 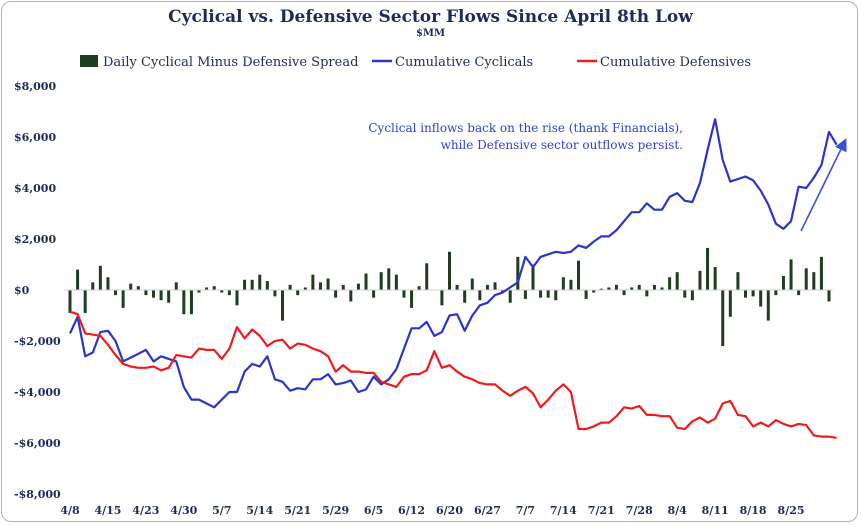 I want to click on x-tick-label: 8/4, so click(x=678, y=510).